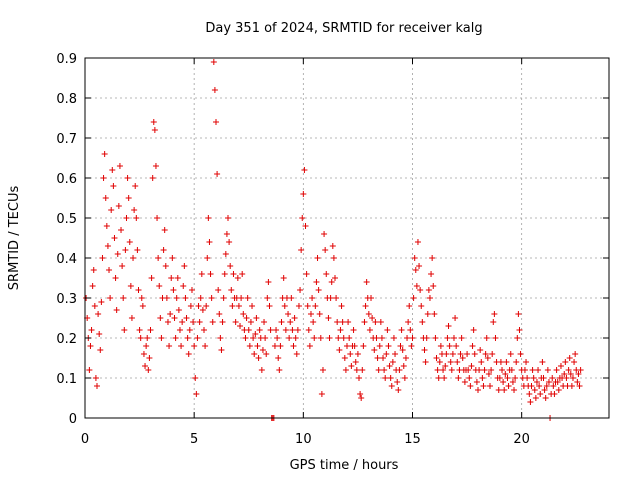 This screenshot has width=640, height=480. I want to click on y-tick-label: 0, so click(73, 419).